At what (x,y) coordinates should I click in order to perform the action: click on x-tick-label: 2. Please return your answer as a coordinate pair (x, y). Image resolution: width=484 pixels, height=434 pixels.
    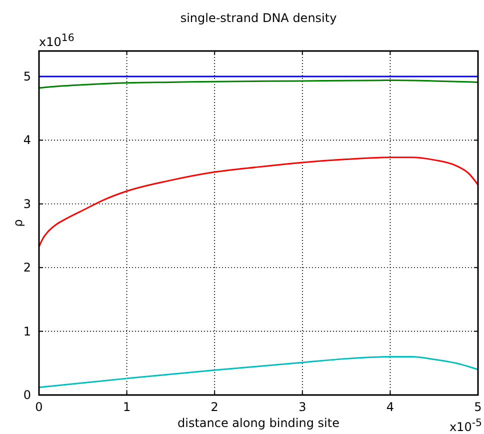
    Looking at the image, I should click on (214, 407).